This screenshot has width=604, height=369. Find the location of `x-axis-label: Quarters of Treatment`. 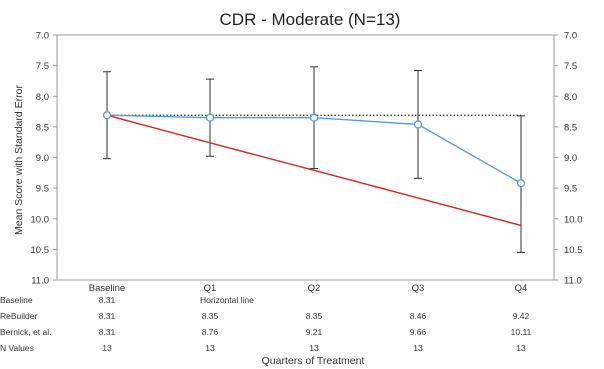

x-axis-label: Quarters of Treatment is located at coordinates (313, 361).